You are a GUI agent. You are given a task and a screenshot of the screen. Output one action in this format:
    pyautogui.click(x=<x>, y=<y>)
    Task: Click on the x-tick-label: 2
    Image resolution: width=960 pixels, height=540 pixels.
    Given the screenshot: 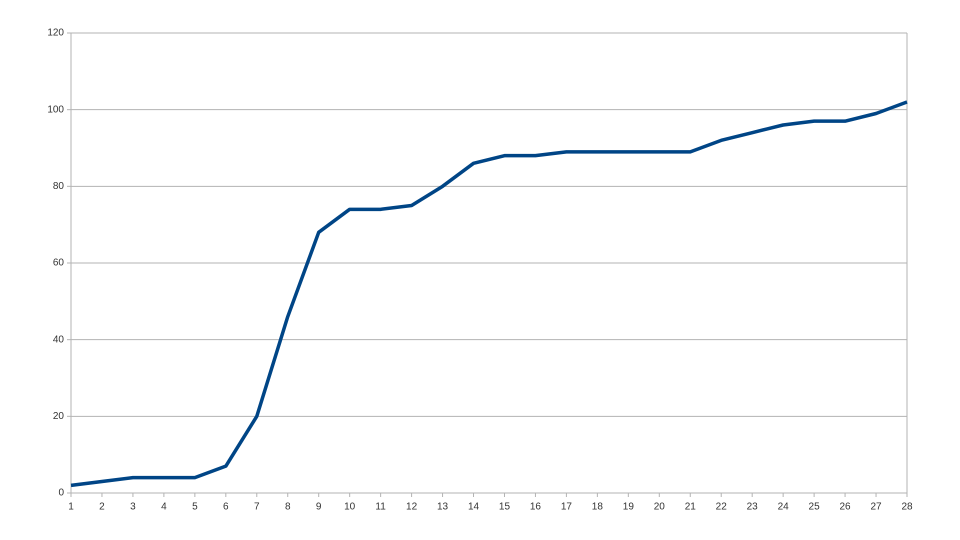 What is the action you would take?
    pyautogui.click(x=102, y=507)
    